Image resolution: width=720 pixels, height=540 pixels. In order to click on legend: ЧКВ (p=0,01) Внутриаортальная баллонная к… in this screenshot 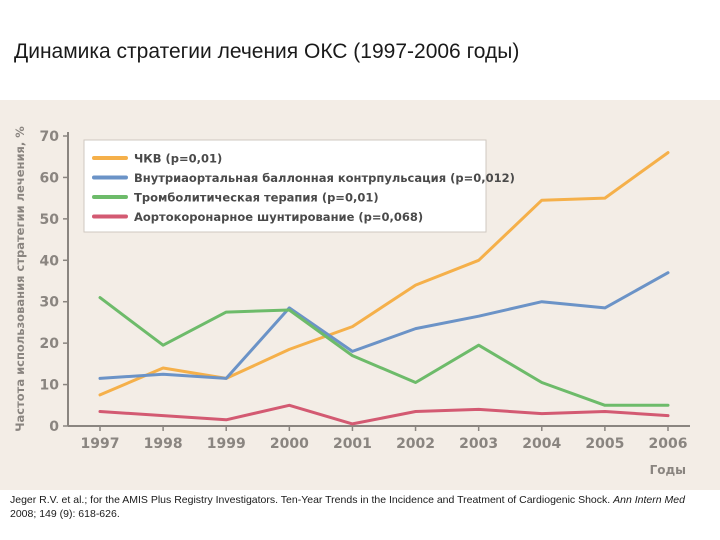, I will do `click(299, 186)`.